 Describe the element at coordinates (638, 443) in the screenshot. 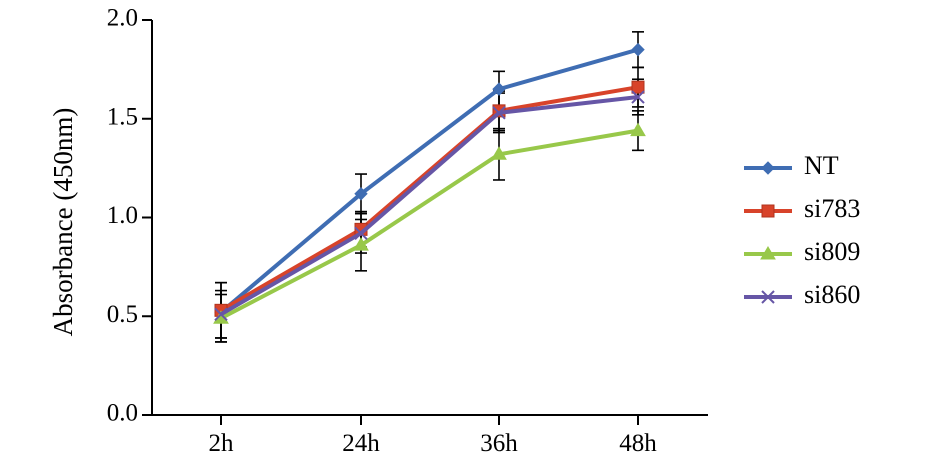

I see `x-tick-label: 48h` at that location.